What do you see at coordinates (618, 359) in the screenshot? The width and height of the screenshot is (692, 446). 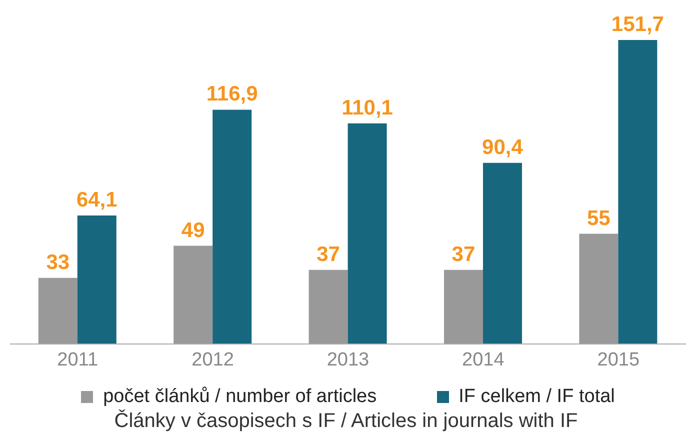 I see `x-tick-label: 2015` at bounding box center [618, 359].